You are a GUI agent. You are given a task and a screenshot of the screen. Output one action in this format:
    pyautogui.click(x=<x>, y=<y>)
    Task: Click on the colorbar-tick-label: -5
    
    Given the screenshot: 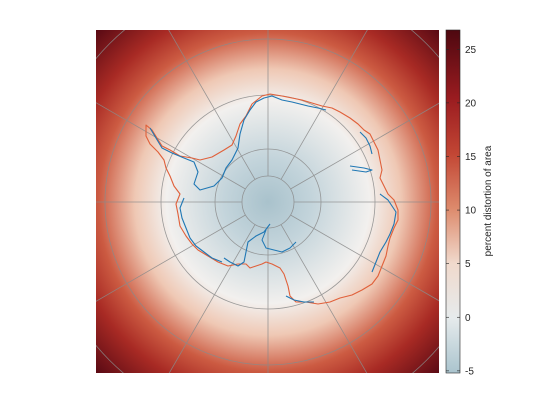 What is the action you would take?
    pyautogui.click(x=469, y=371)
    